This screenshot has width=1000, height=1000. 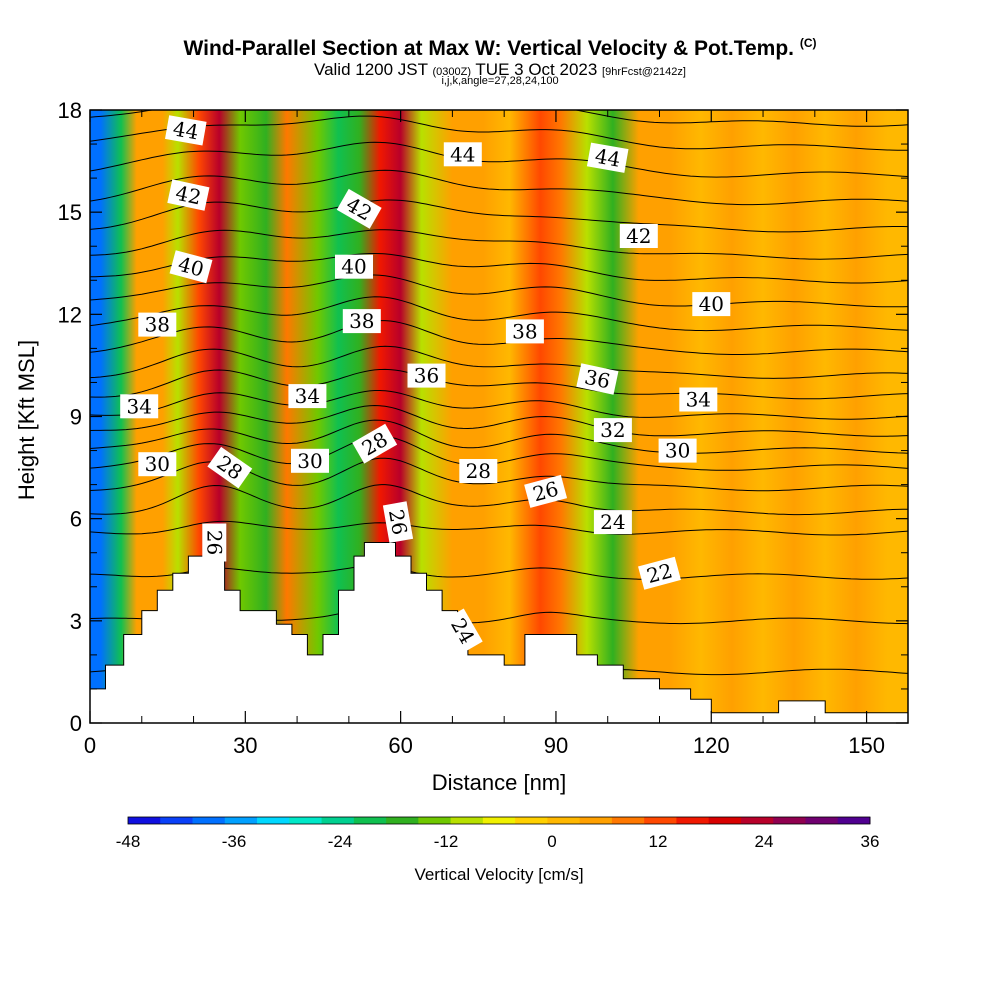 I want to click on section-params: i,j,k,angle=27,28,24,100, so click(x=500, y=81).